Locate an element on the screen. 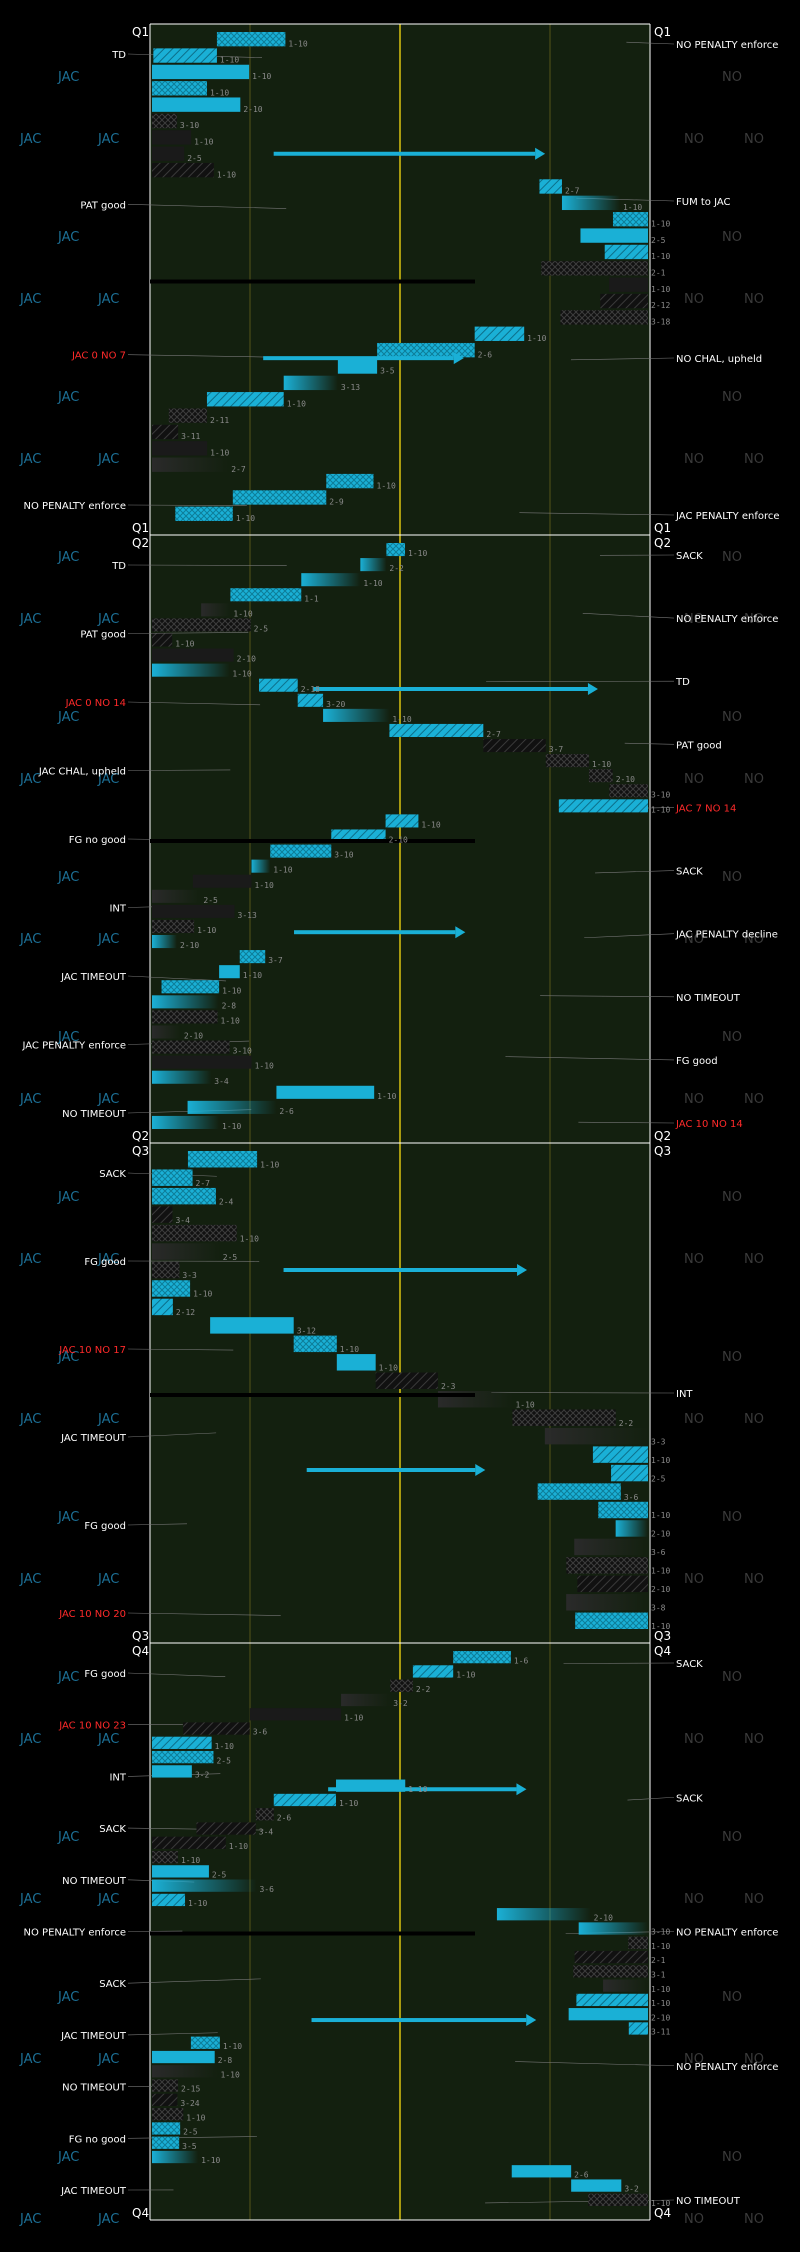 Image resolution: width=800 pixels, height=2252 pixels. down-distance-label: 3-24 is located at coordinates (189, 2103).